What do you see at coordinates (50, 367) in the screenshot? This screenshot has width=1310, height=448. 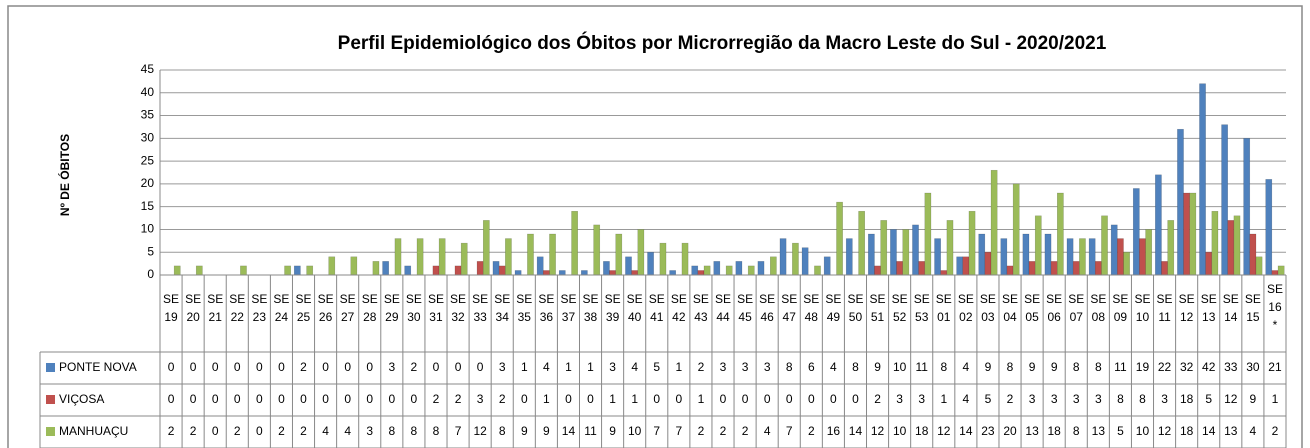 I see `legend-swatch` at bounding box center [50, 367].